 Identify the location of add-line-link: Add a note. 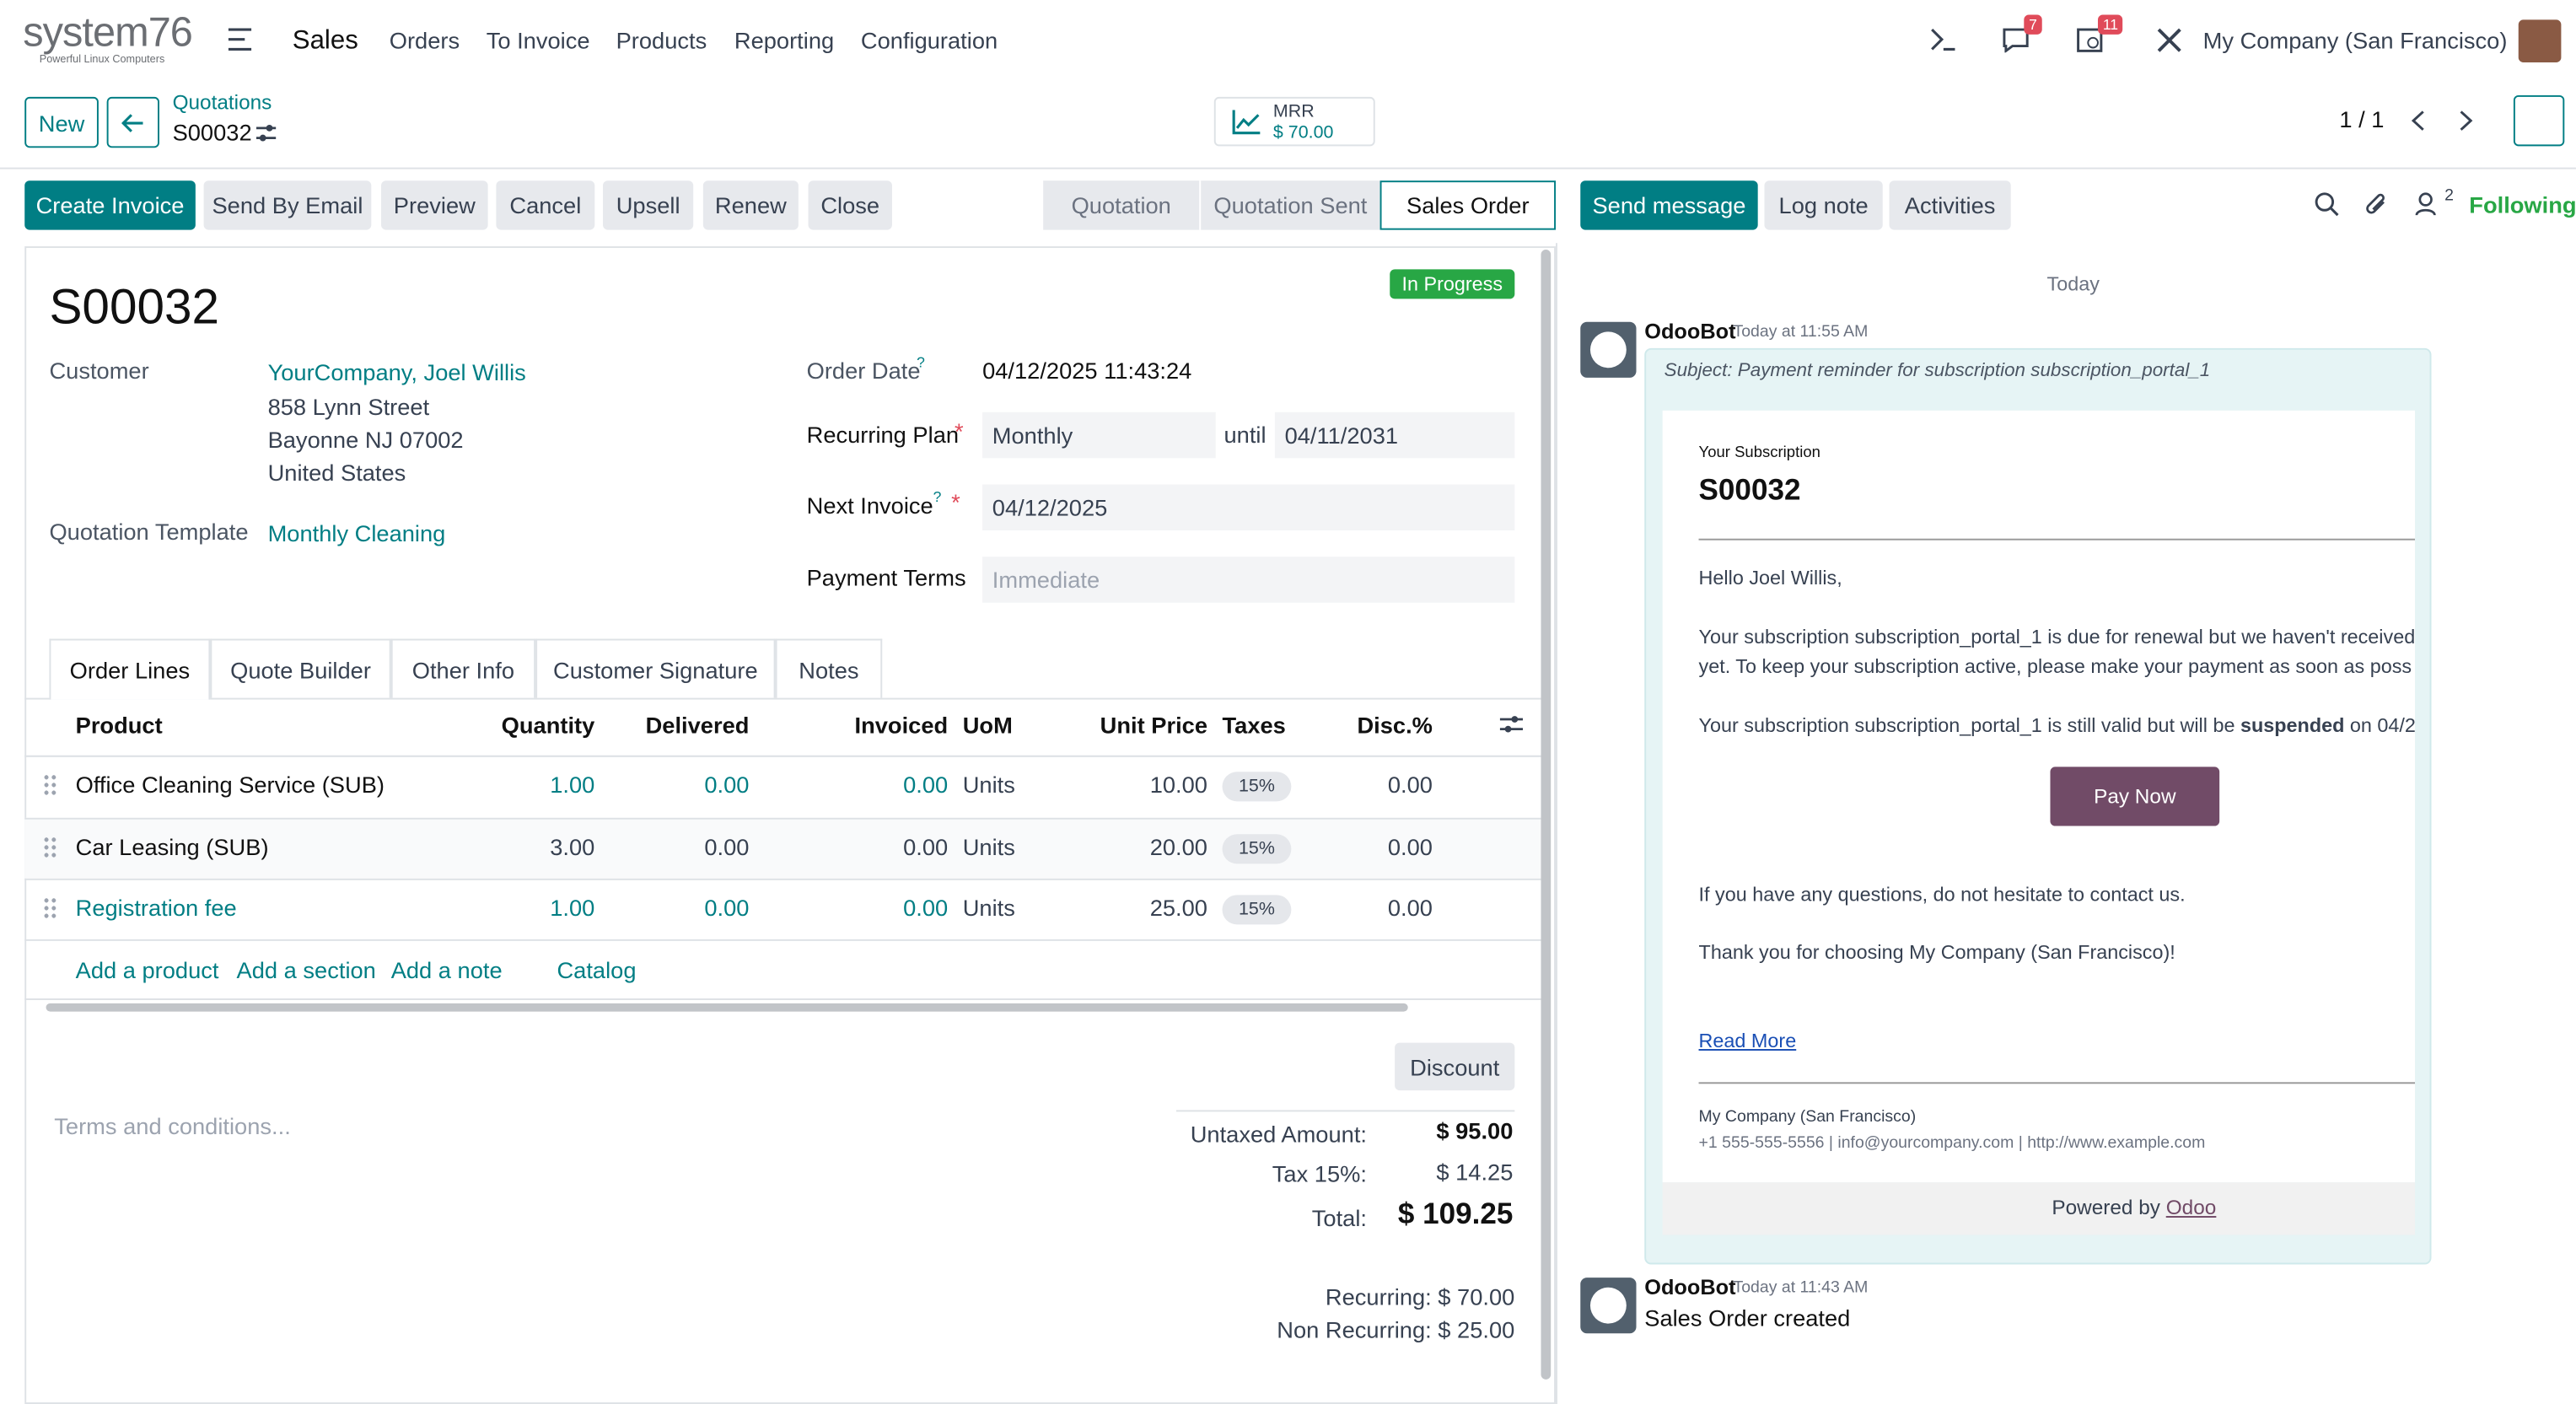
(446, 970).